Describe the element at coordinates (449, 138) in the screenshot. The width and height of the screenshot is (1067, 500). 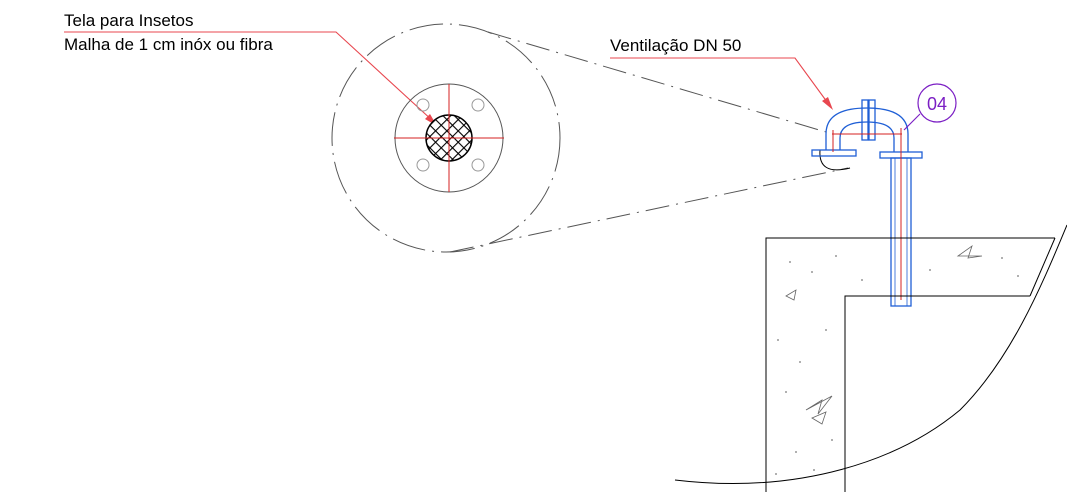
I see `flange-screen` at that location.